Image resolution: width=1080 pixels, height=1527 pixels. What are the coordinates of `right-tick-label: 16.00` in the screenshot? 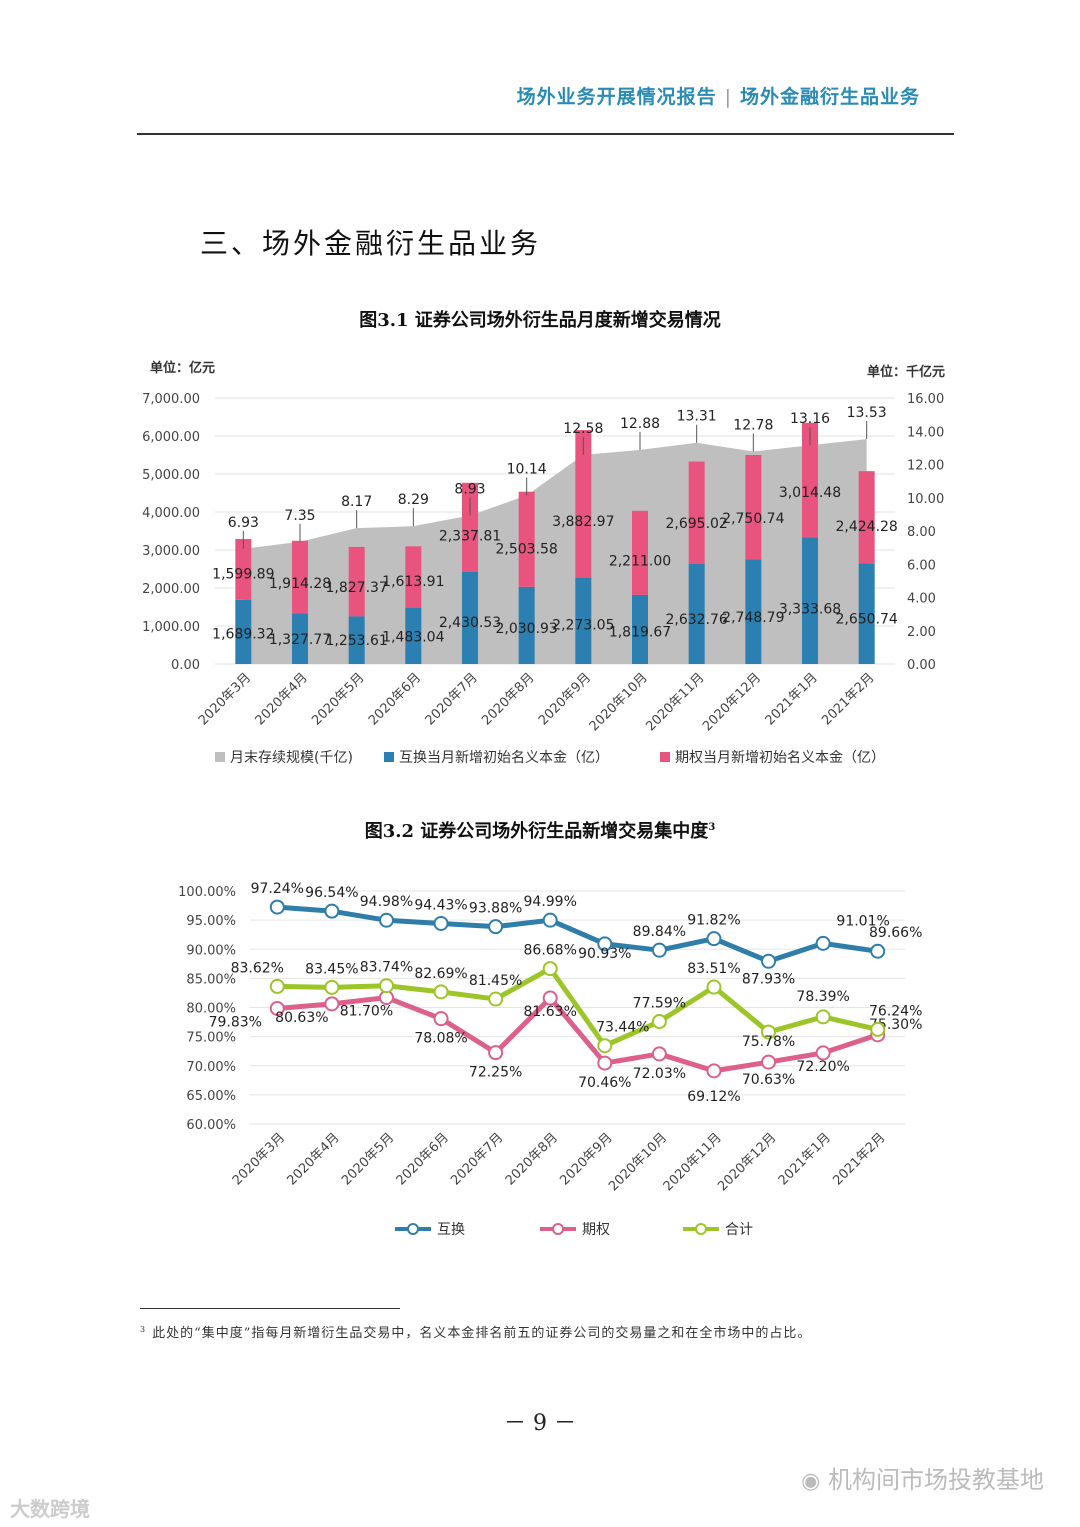 It's located at (925, 399).